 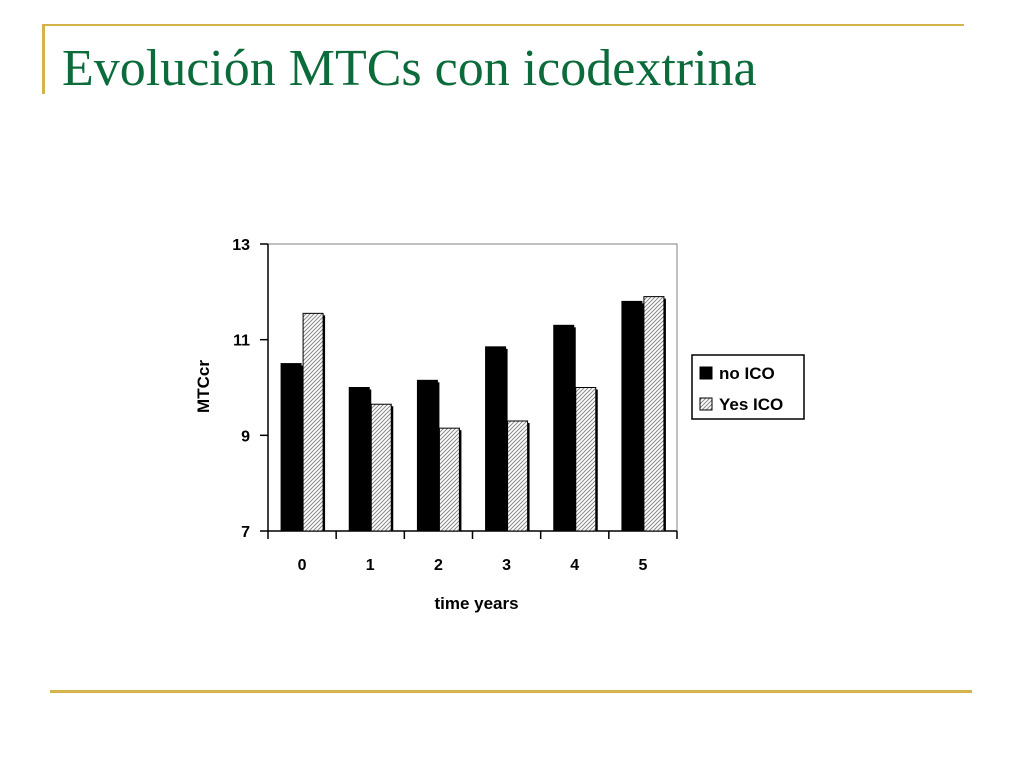 I want to click on x-axis-title: time years, so click(x=476, y=603).